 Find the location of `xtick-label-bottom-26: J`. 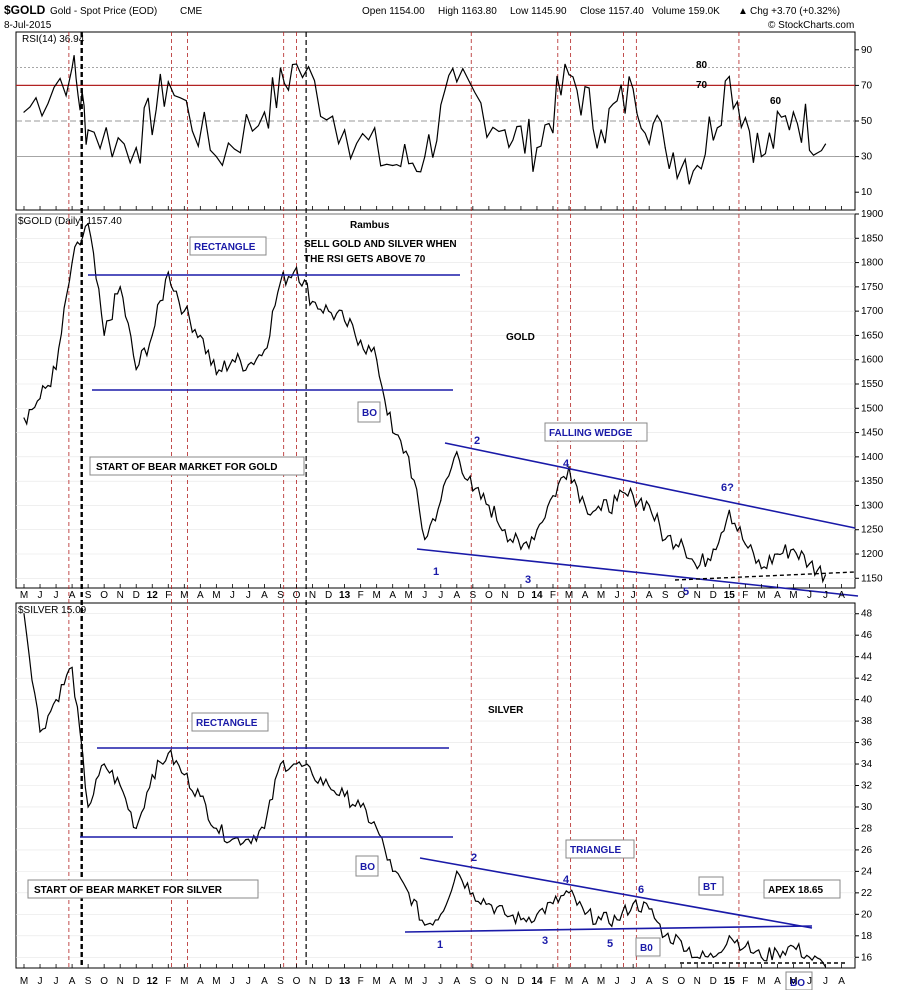

xtick-label-bottom-26: J is located at coordinates (440, 981).